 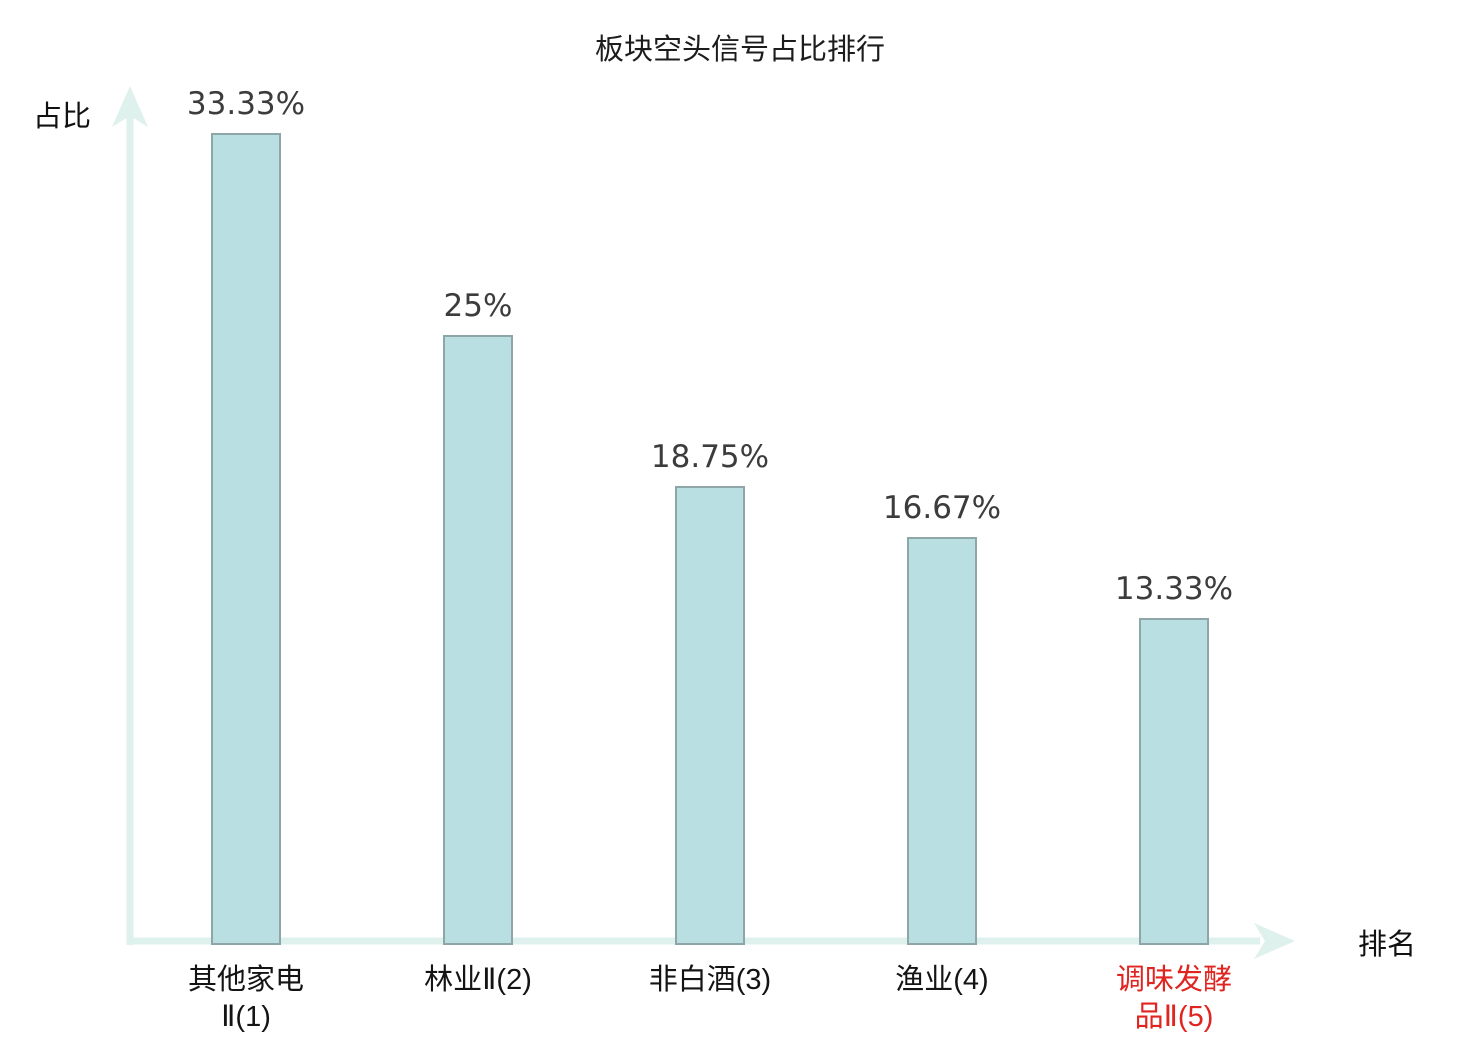 I want to click on y-axis-label: 占比, so click(x=62, y=117).